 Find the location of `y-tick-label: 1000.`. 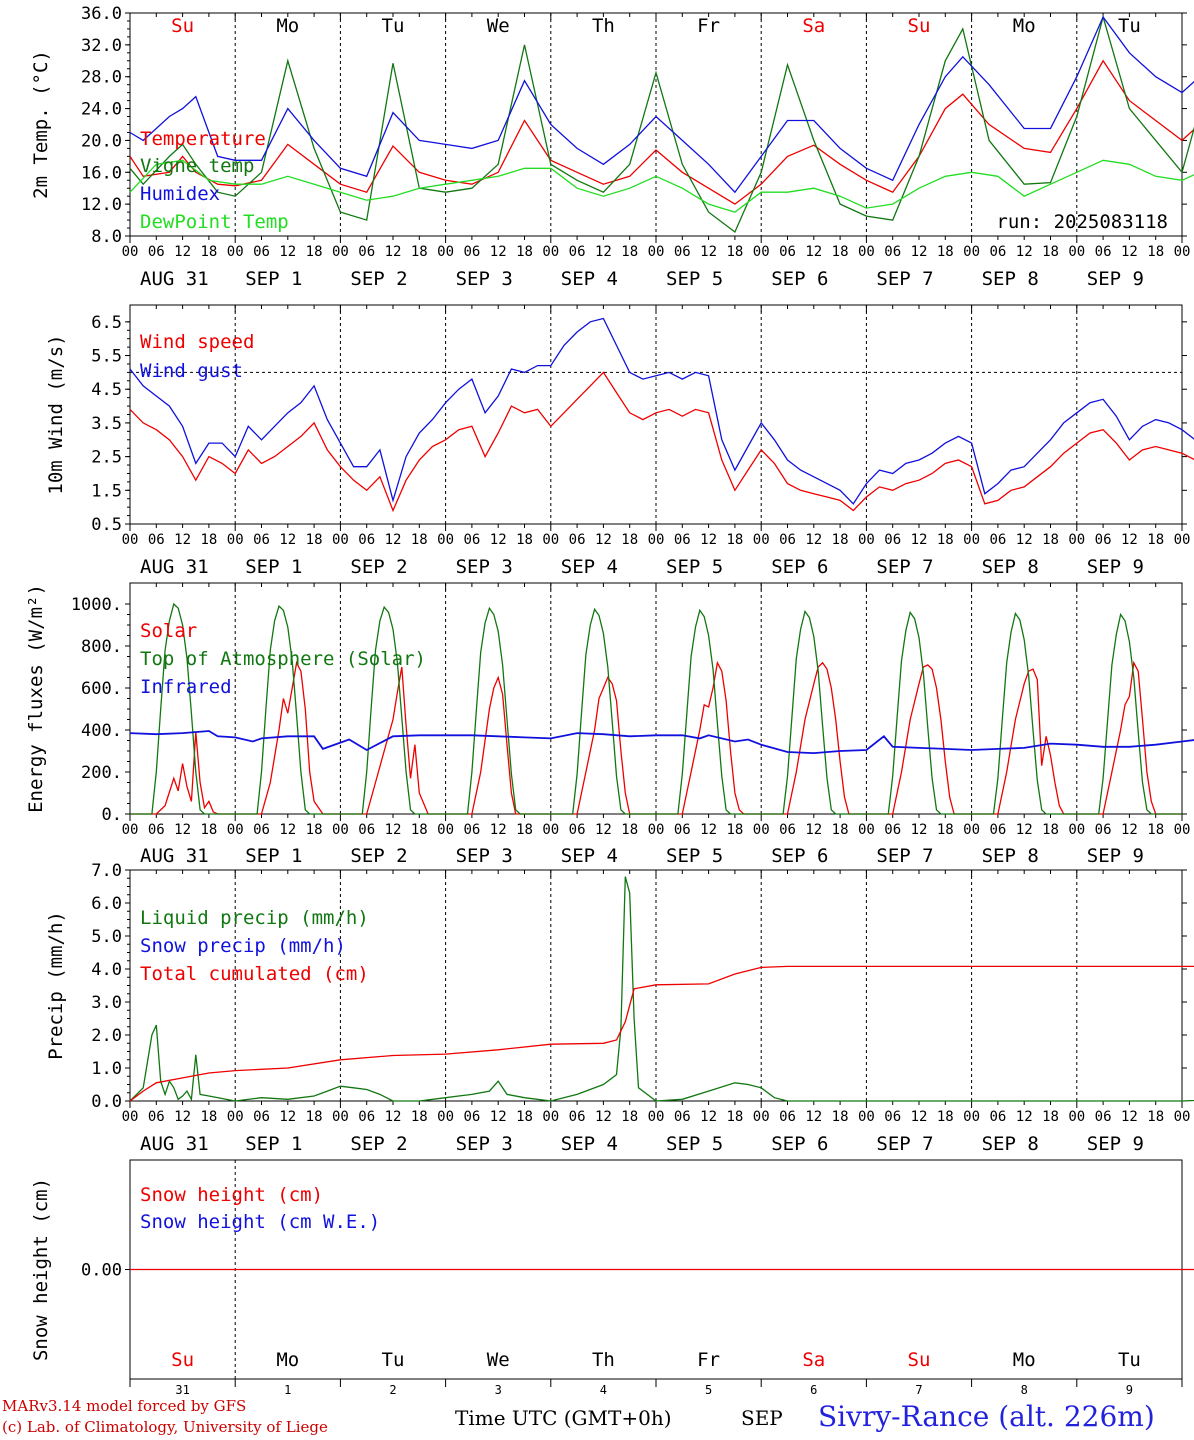

y-tick-label: 1000. is located at coordinates (96, 605).